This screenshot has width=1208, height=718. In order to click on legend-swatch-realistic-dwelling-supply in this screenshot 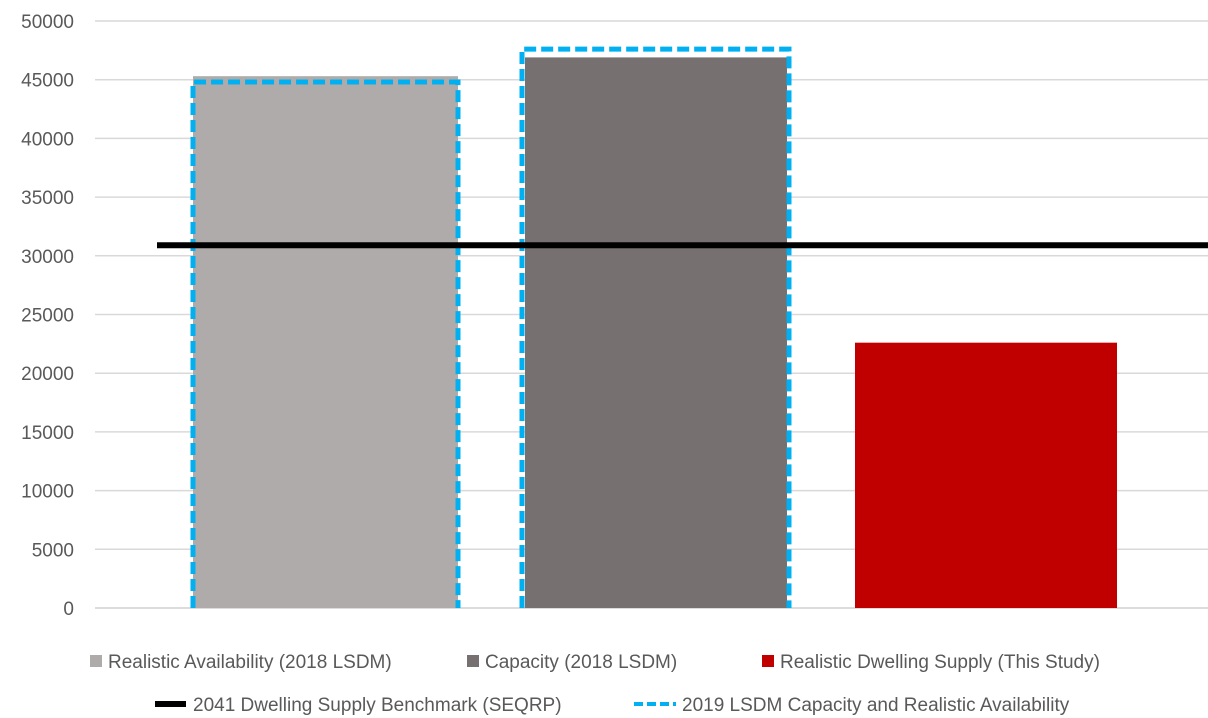, I will do `click(768, 661)`.